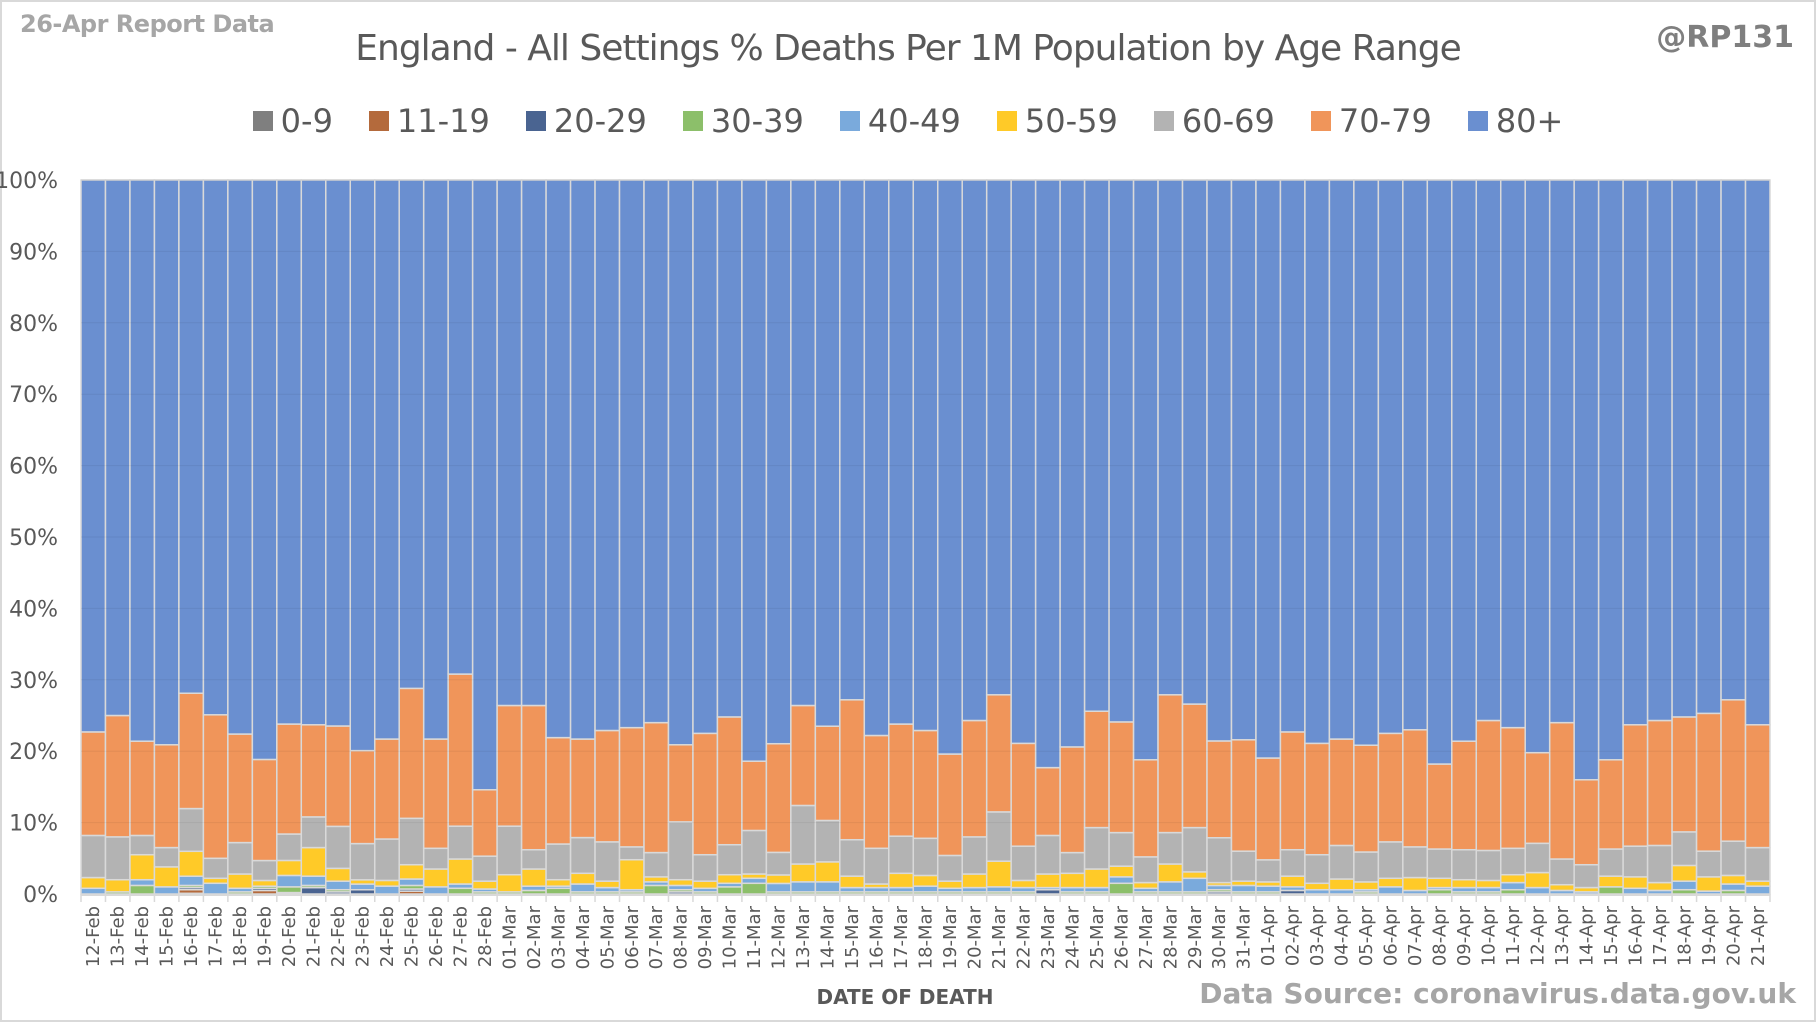 This screenshot has height=1022, width=1816. I want to click on x-tick-label: 31-Mar, so click(1244, 937).